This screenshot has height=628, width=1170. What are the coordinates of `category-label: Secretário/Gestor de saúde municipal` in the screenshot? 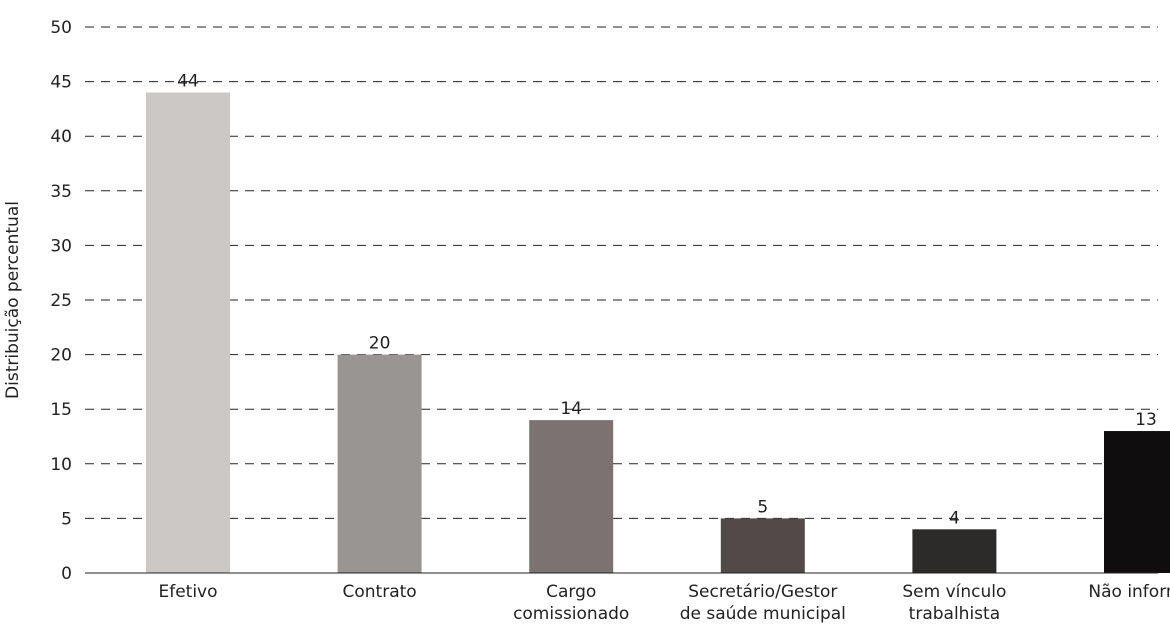 It's located at (763, 603).